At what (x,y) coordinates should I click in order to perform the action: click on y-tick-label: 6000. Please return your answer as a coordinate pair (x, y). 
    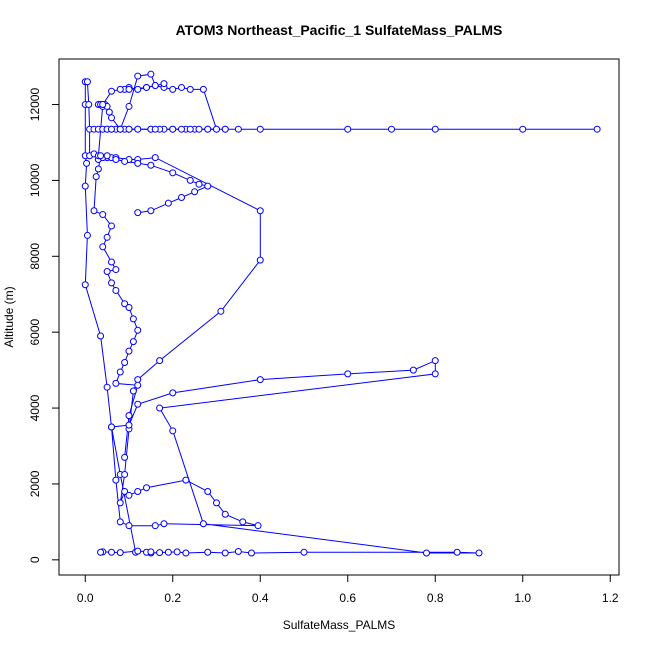
    Looking at the image, I should click on (35, 332).